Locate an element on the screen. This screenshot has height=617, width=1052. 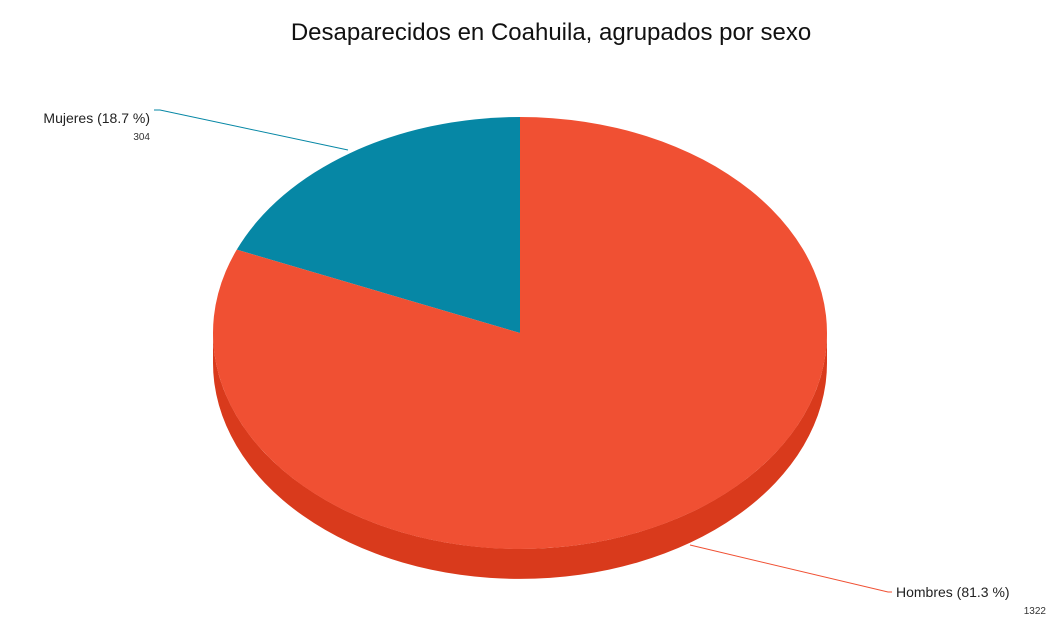
slice-count-hombres: 1322 is located at coordinates (1035, 611).